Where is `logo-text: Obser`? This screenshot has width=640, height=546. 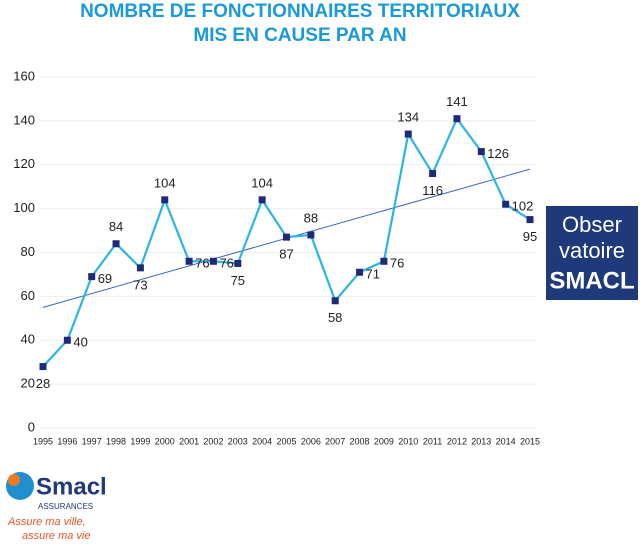 logo-text: Obser is located at coordinates (592, 224).